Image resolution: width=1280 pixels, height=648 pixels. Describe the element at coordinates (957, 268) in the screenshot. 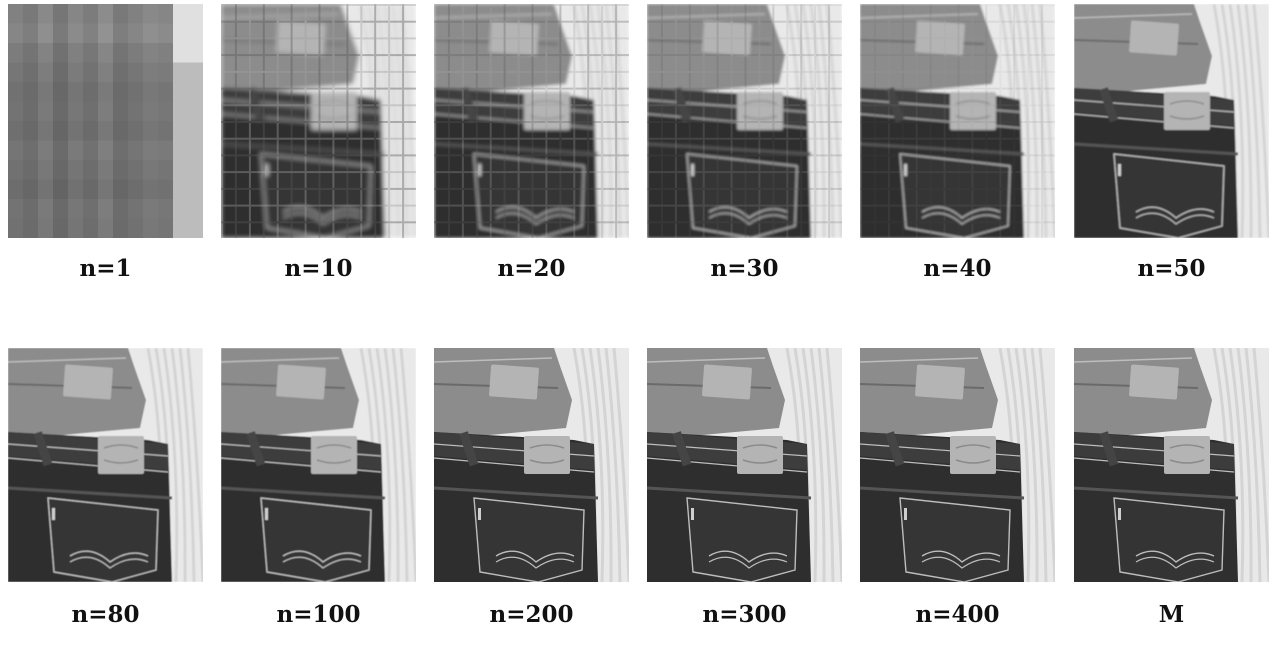

I see `panel-caption: n=40` at that location.